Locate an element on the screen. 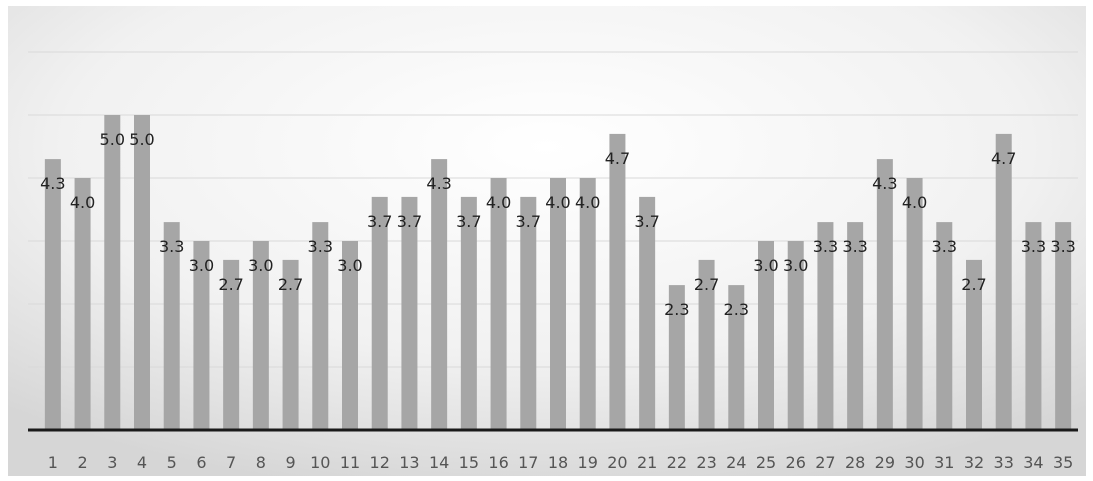 This screenshot has width=1093, height=481. x-tick-19: 19 is located at coordinates (588, 462).